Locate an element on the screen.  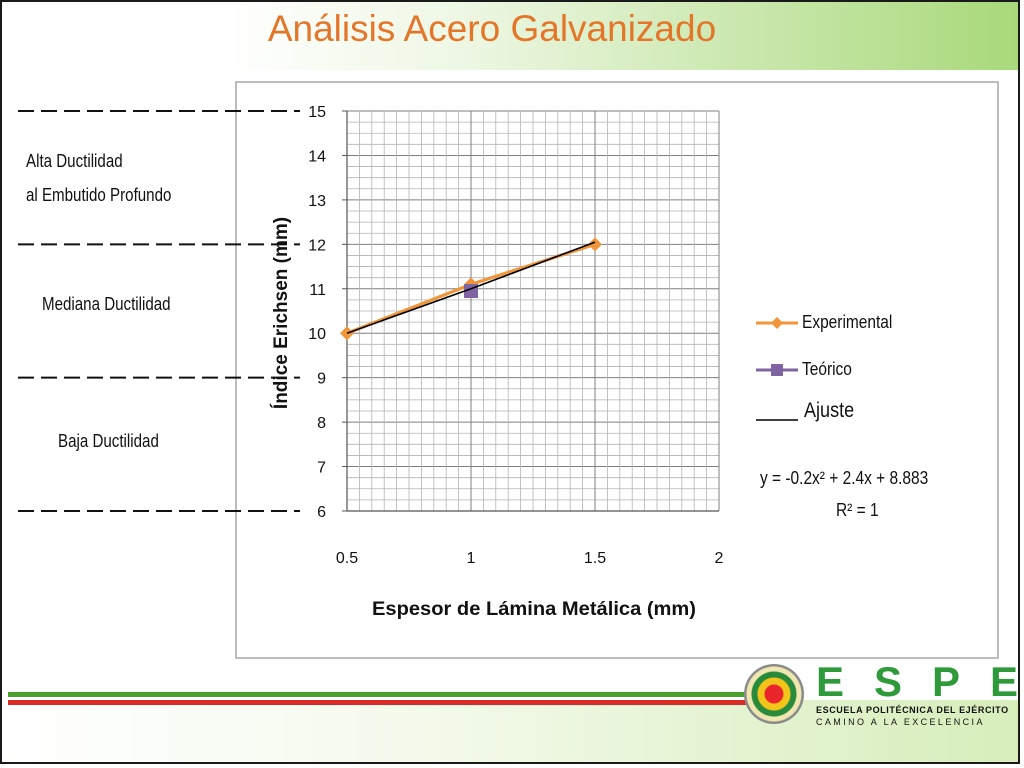
footer-stripe-green is located at coordinates (378, 694).